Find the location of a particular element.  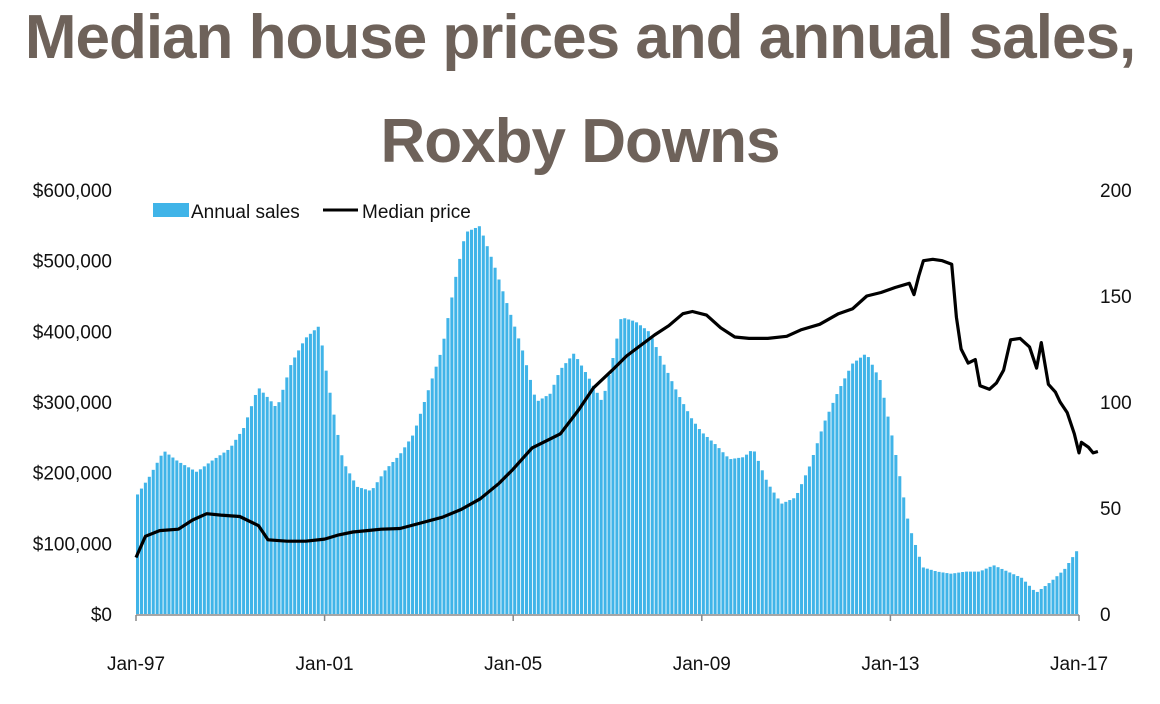

y-left-tick-label: $500,000 is located at coordinates (72, 262).